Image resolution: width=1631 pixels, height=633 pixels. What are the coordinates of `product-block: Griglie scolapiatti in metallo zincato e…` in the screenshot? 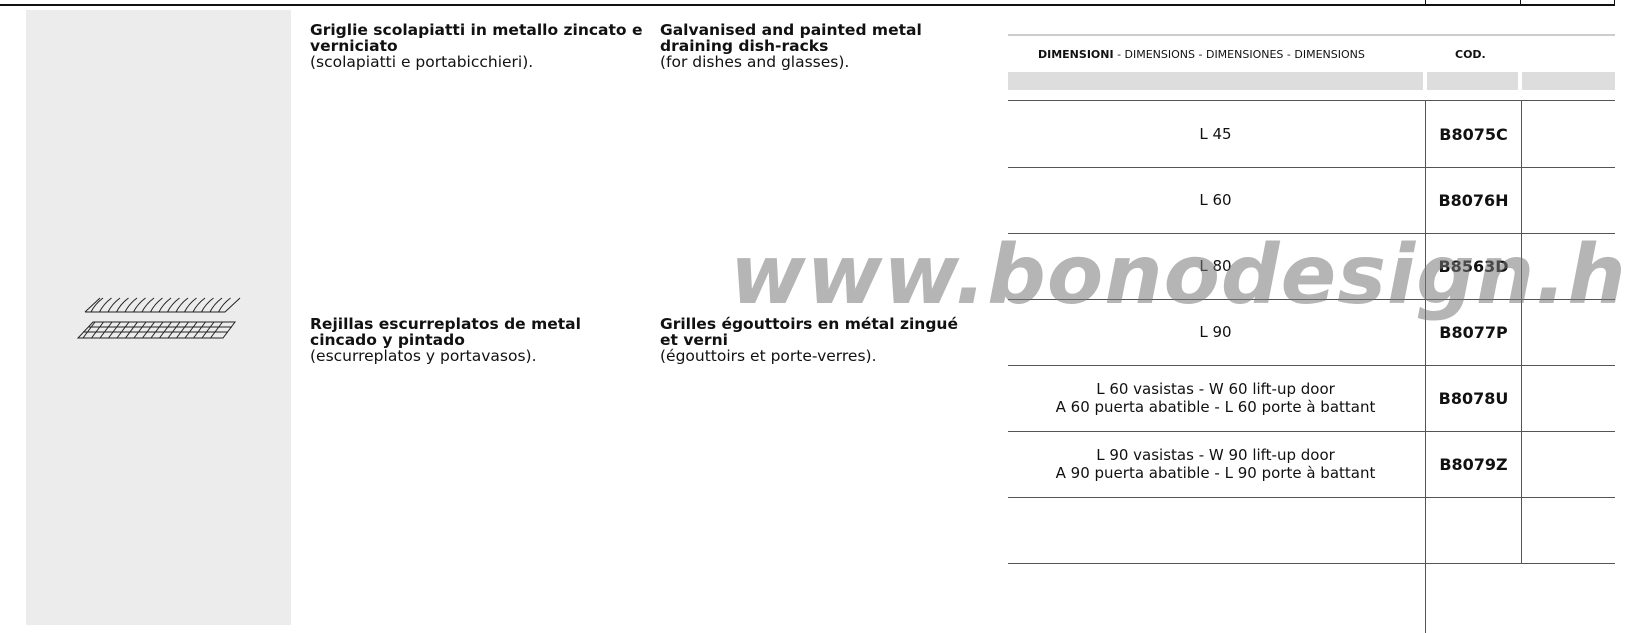 It's located at (477, 46).